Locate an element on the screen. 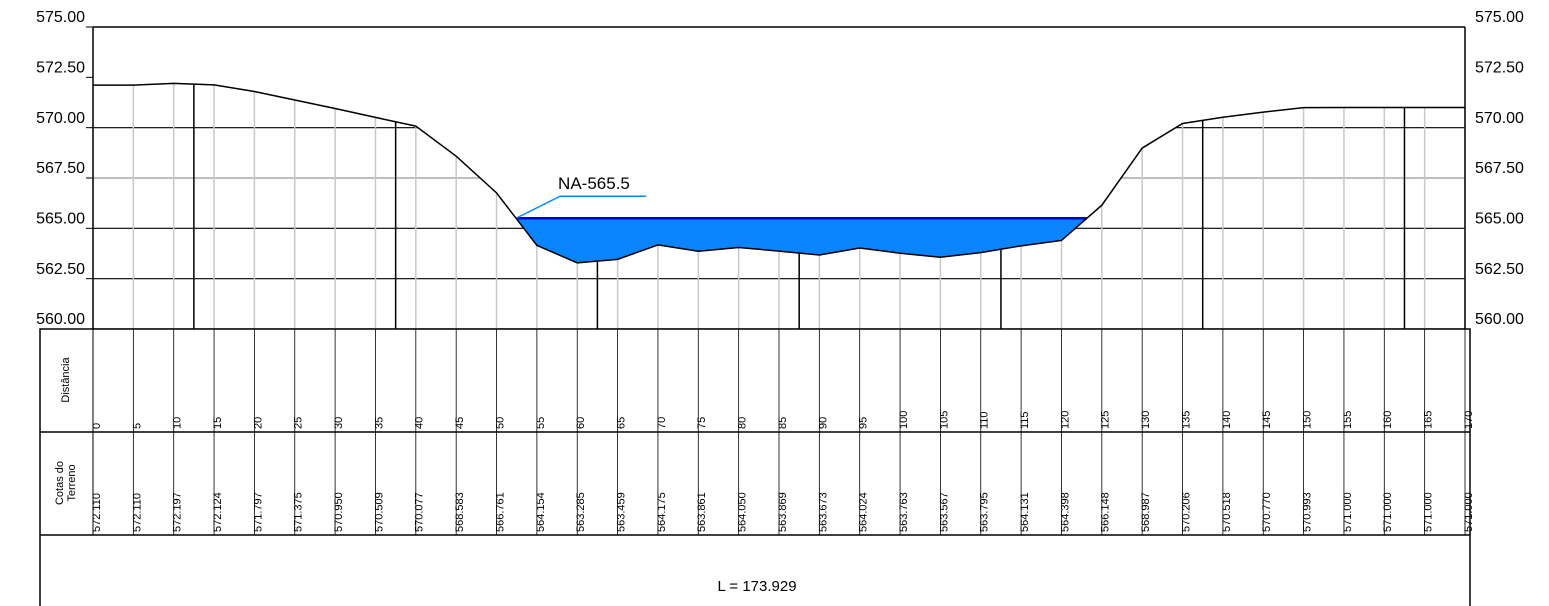  value-label: 563.763 is located at coordinates (904, 512).